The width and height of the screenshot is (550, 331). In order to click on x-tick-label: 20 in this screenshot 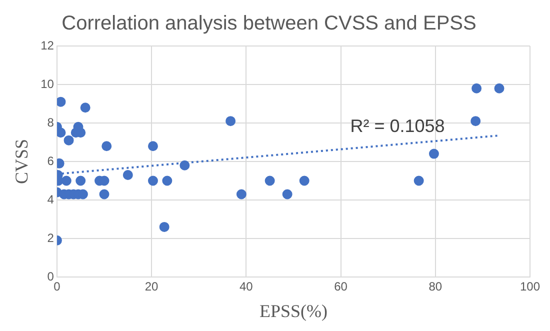, I will do `click(151, 287)`.